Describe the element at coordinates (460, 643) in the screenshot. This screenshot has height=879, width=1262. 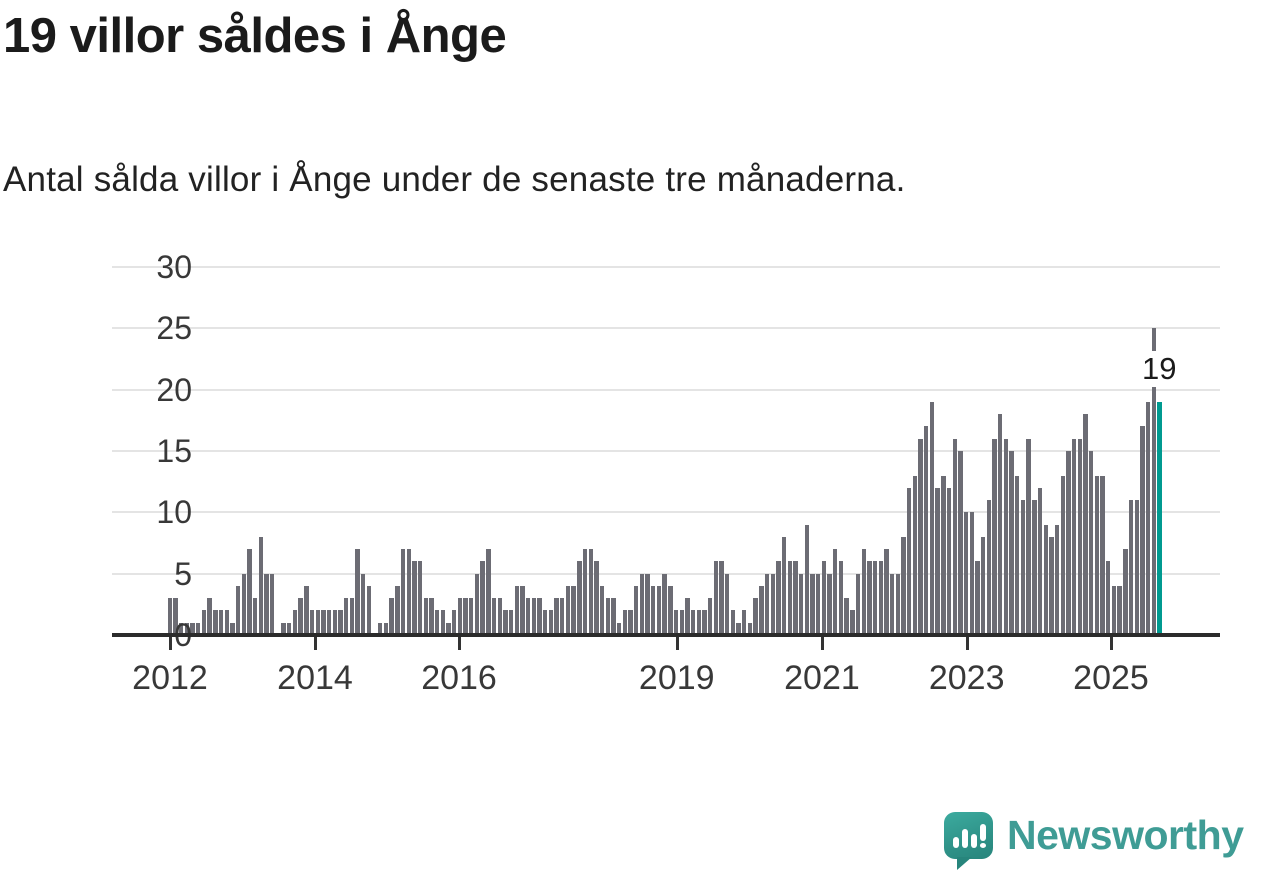
I see `x-axis-tick-2016` at that location.